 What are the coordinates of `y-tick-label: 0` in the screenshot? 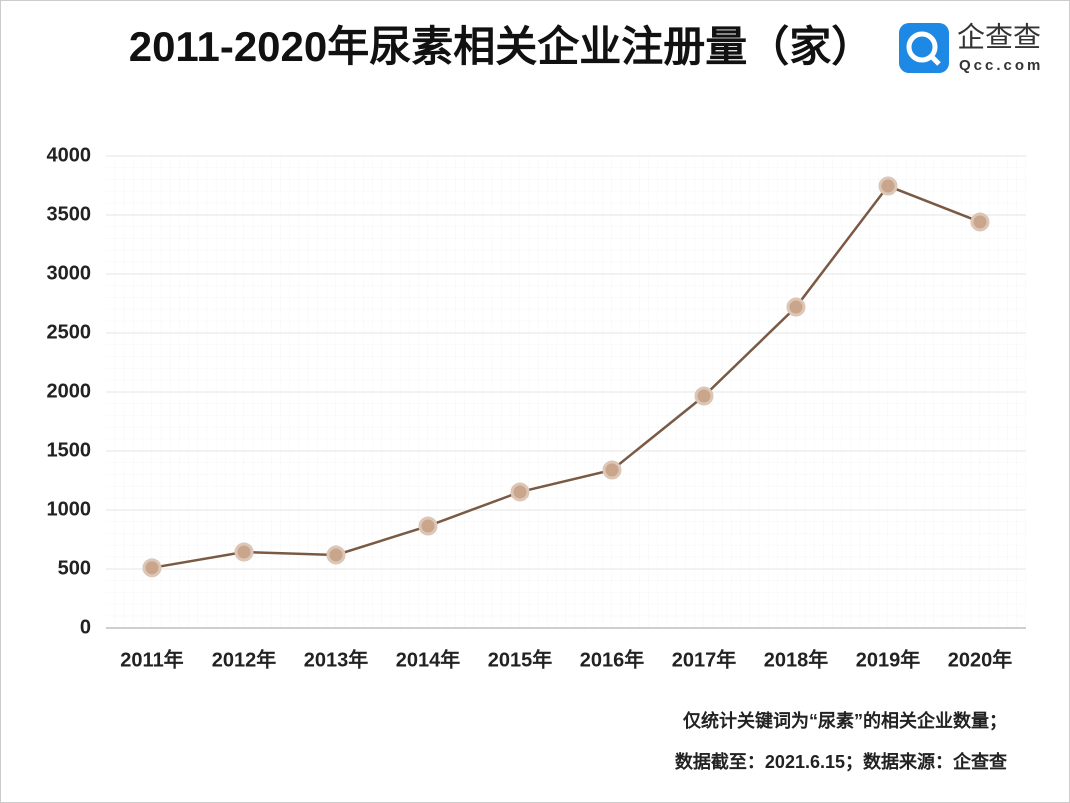 It's located at (85, 627).